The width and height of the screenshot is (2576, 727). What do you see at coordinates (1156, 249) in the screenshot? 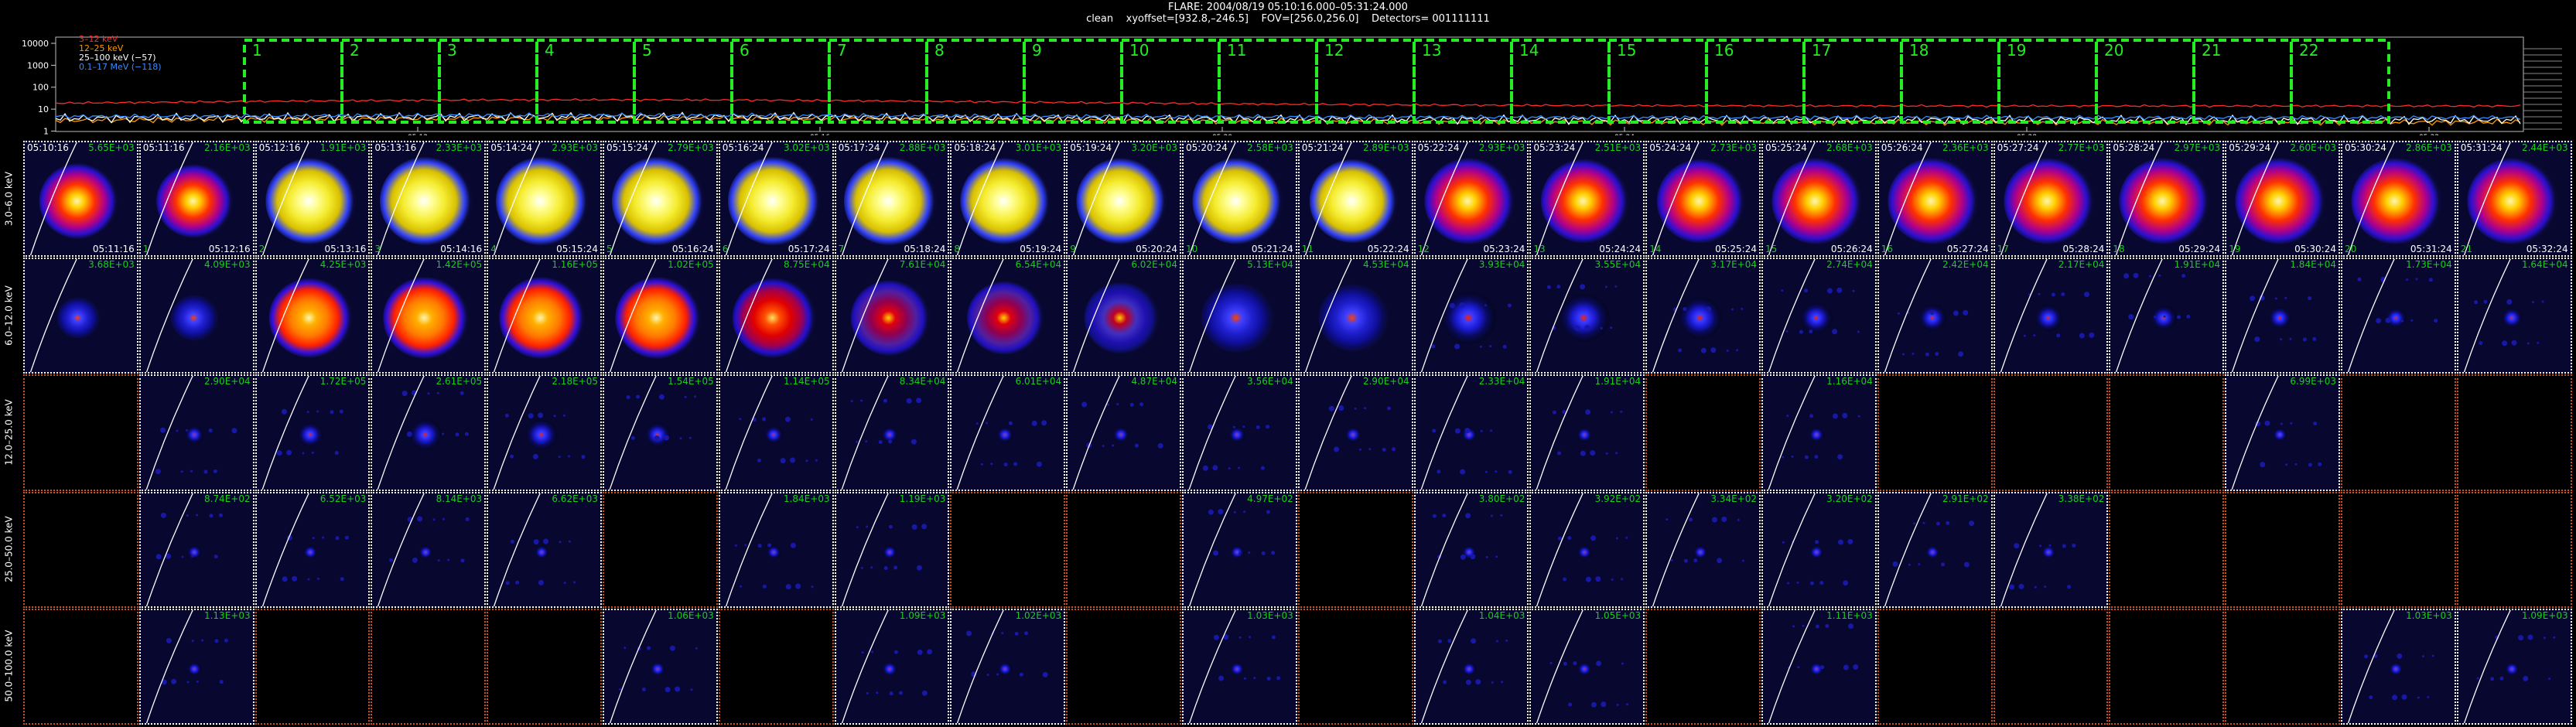
I see `interval-end-time: 05:20:24` at bounding box center [1156, 249].